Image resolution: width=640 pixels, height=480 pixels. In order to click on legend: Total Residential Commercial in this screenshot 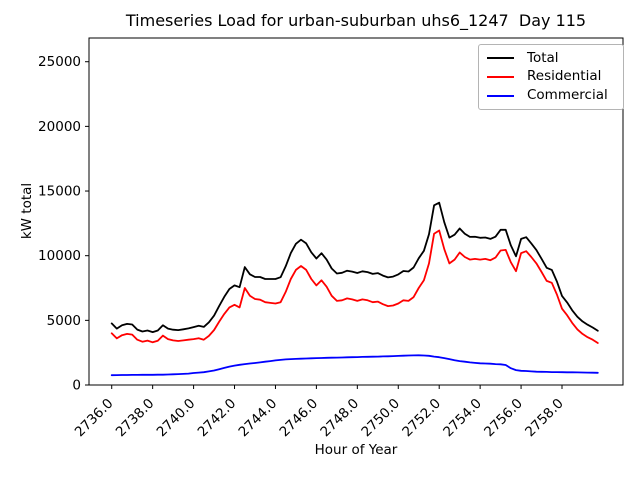, I will do `click(551, 77)`.